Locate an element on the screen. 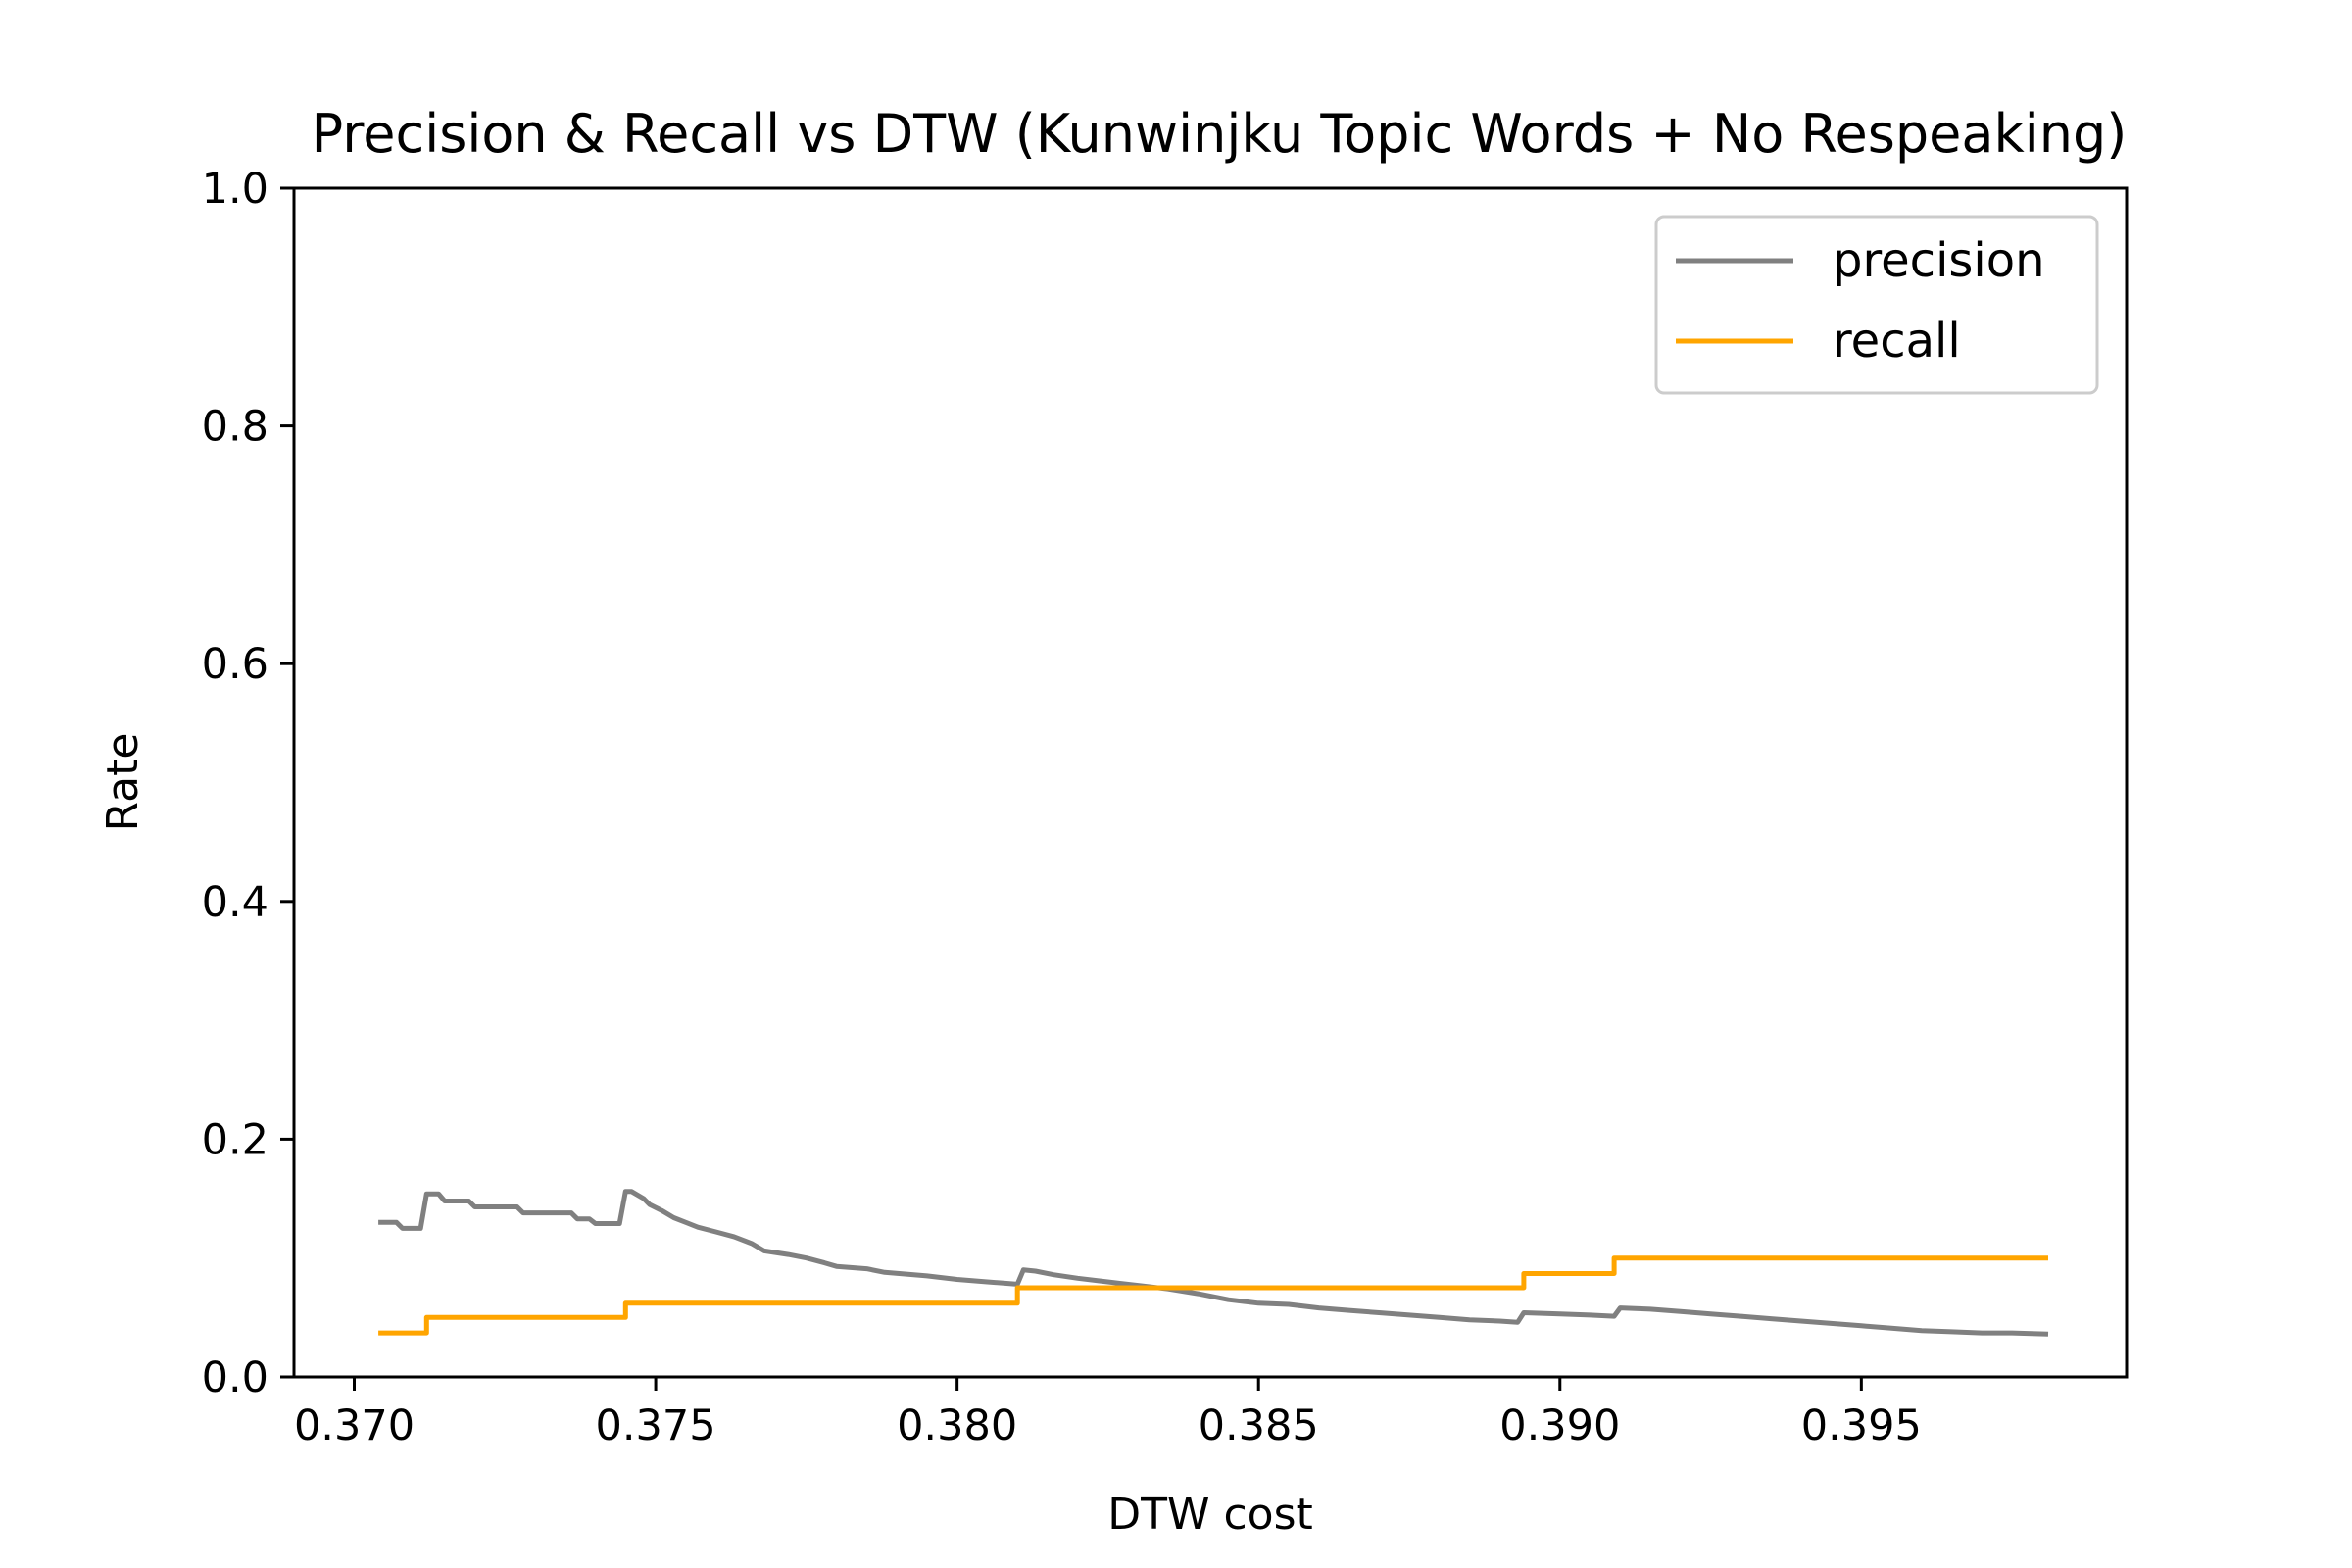  y-axis-label: Rate is located at coordinates (123, 782).